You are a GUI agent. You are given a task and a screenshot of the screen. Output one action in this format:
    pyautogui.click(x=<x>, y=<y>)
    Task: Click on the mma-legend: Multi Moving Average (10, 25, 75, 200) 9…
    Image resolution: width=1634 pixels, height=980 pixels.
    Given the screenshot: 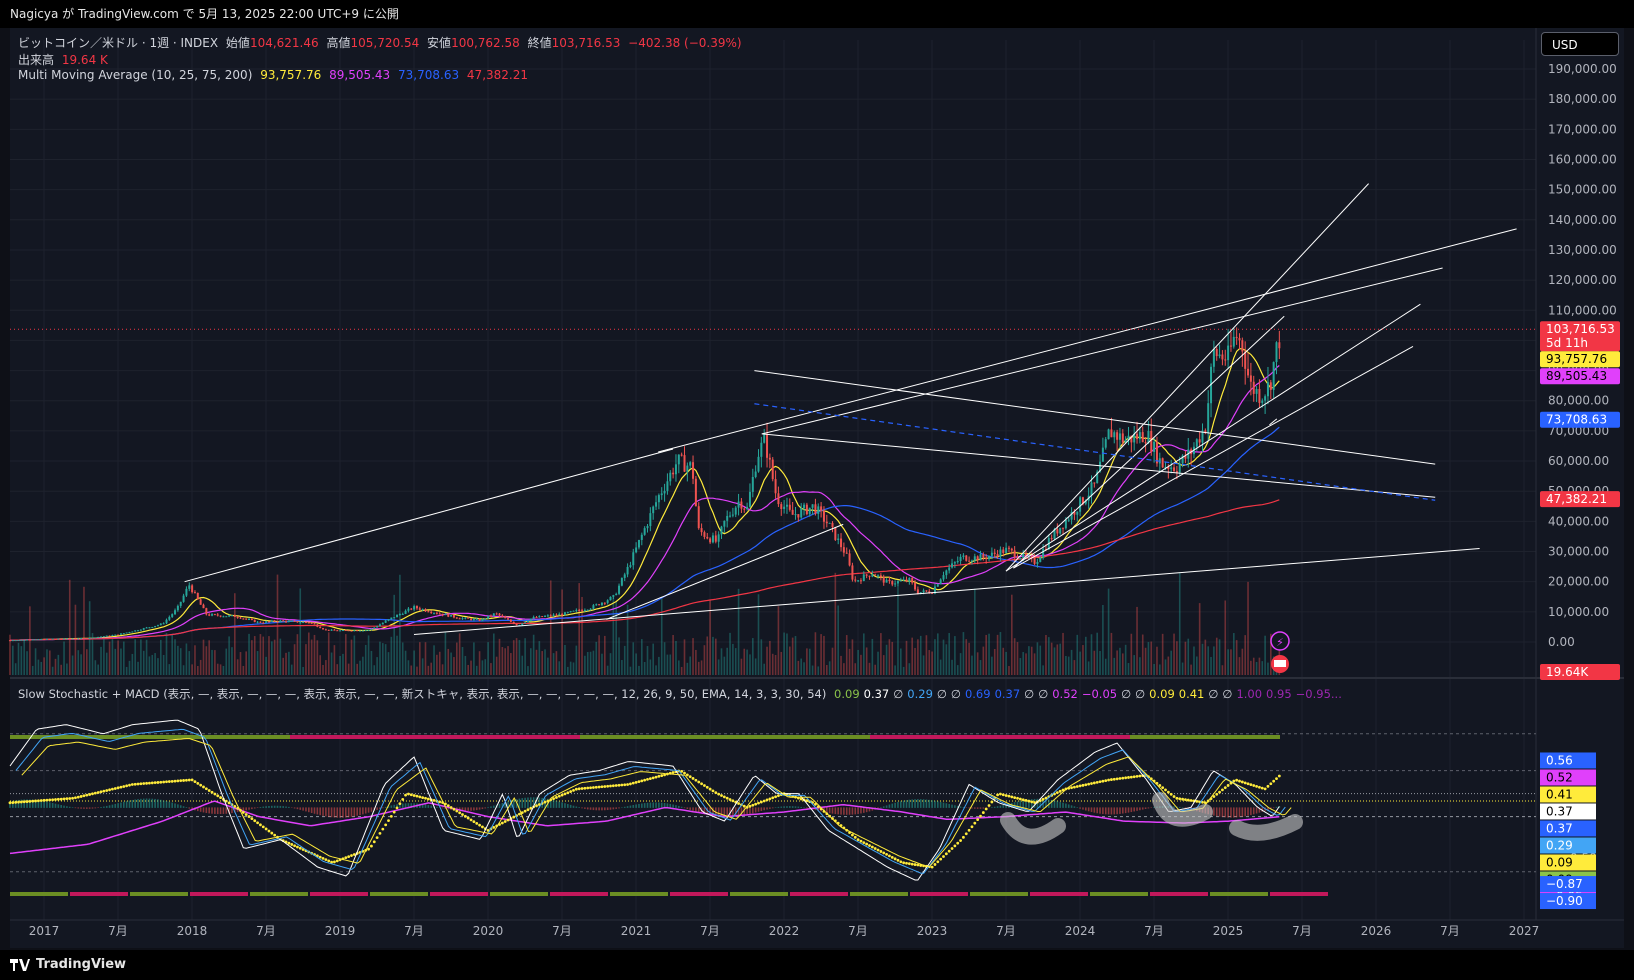 What is the action you would take?
    pyautogui.click(x=275, y=75)
    